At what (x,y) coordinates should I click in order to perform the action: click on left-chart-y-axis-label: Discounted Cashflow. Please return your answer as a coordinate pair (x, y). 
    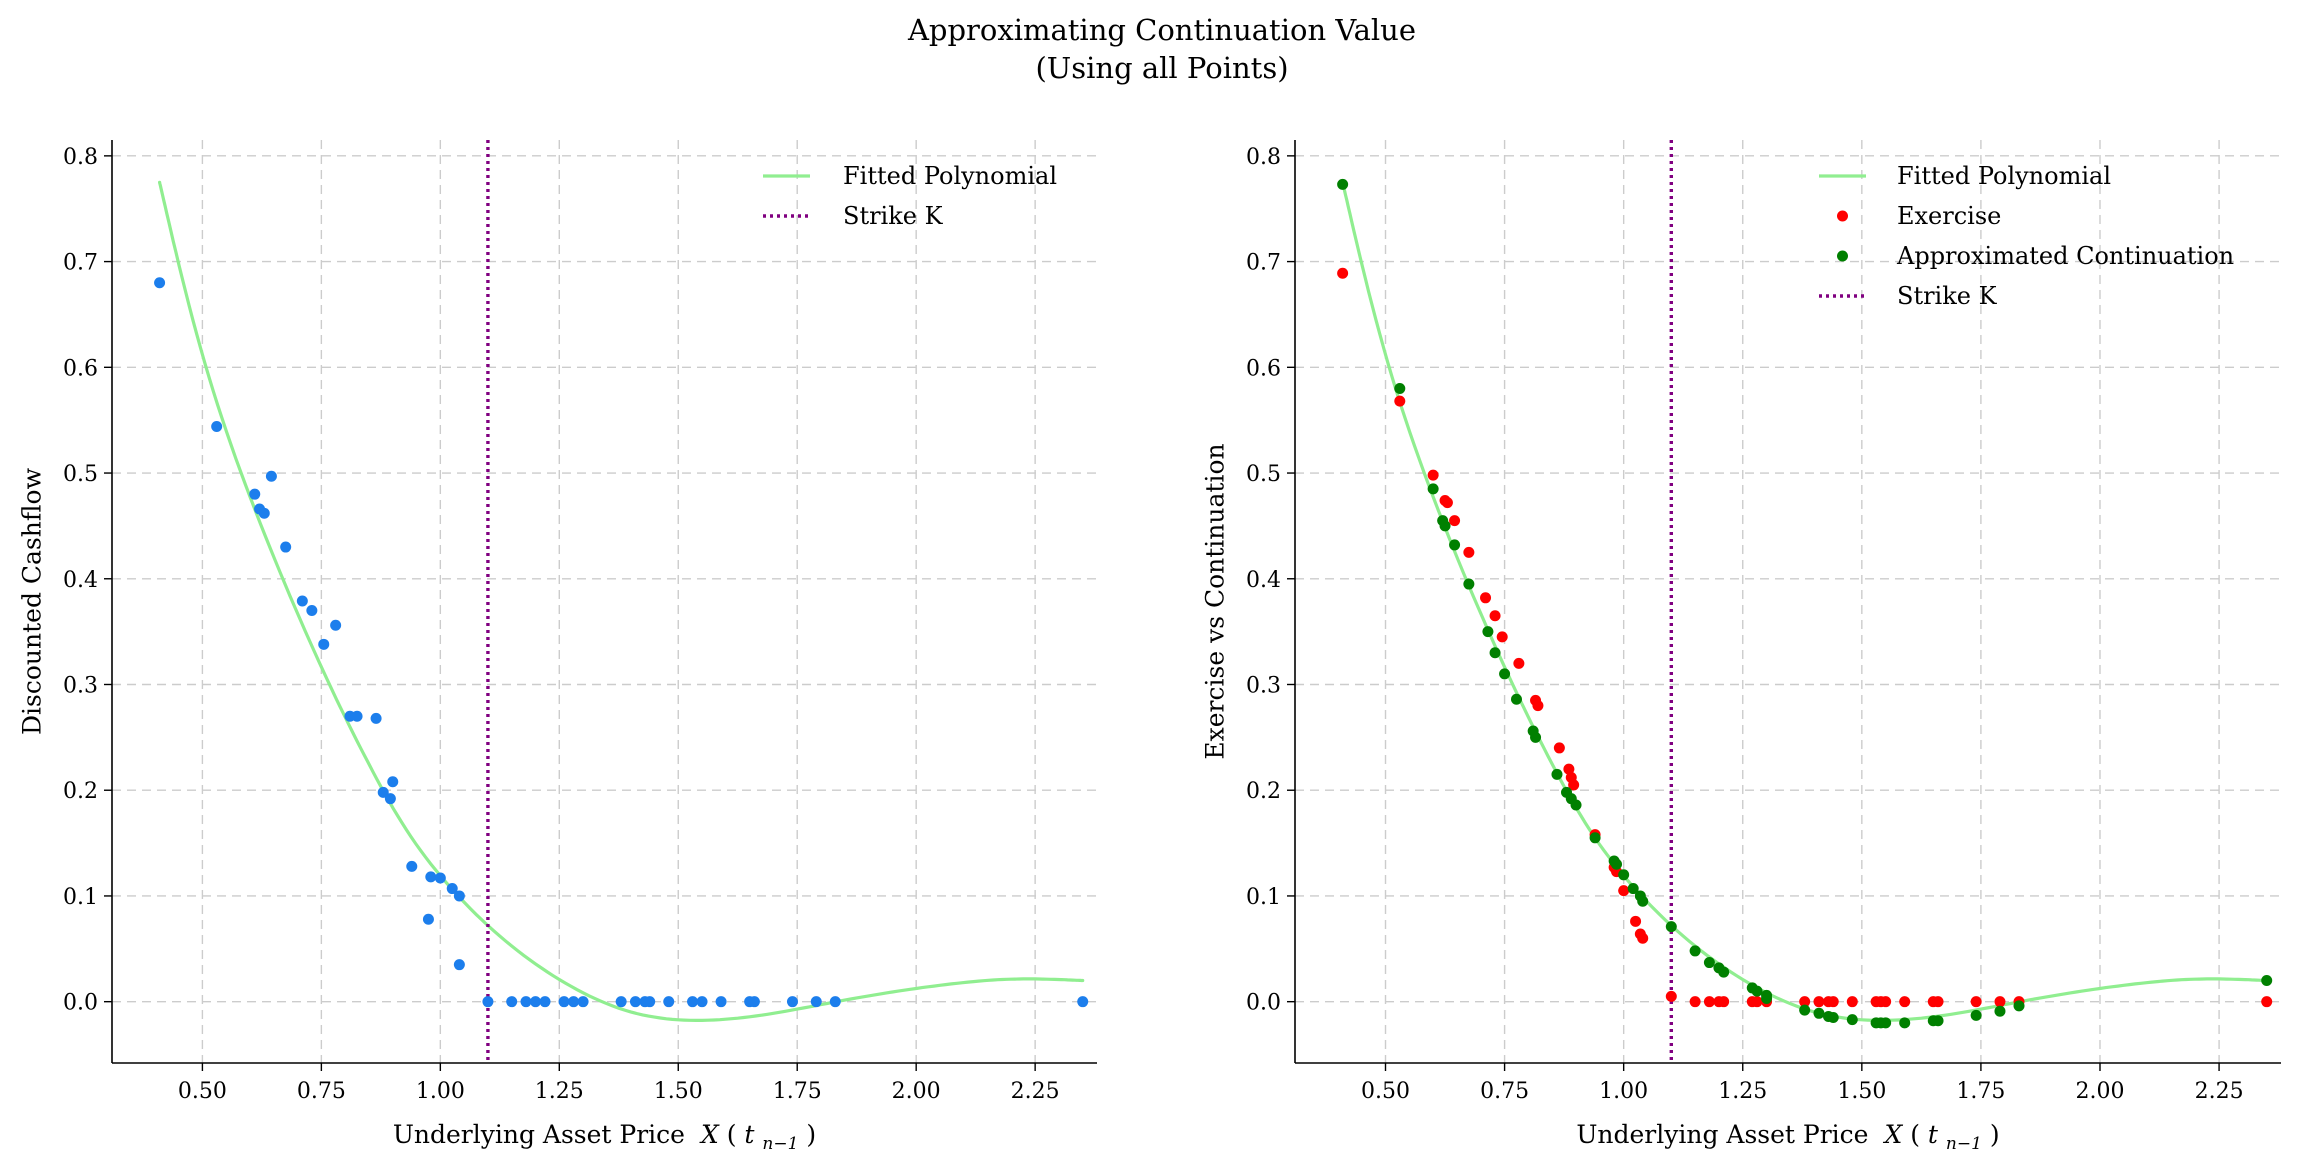
    Looking at the image, I should click on (32, 601).